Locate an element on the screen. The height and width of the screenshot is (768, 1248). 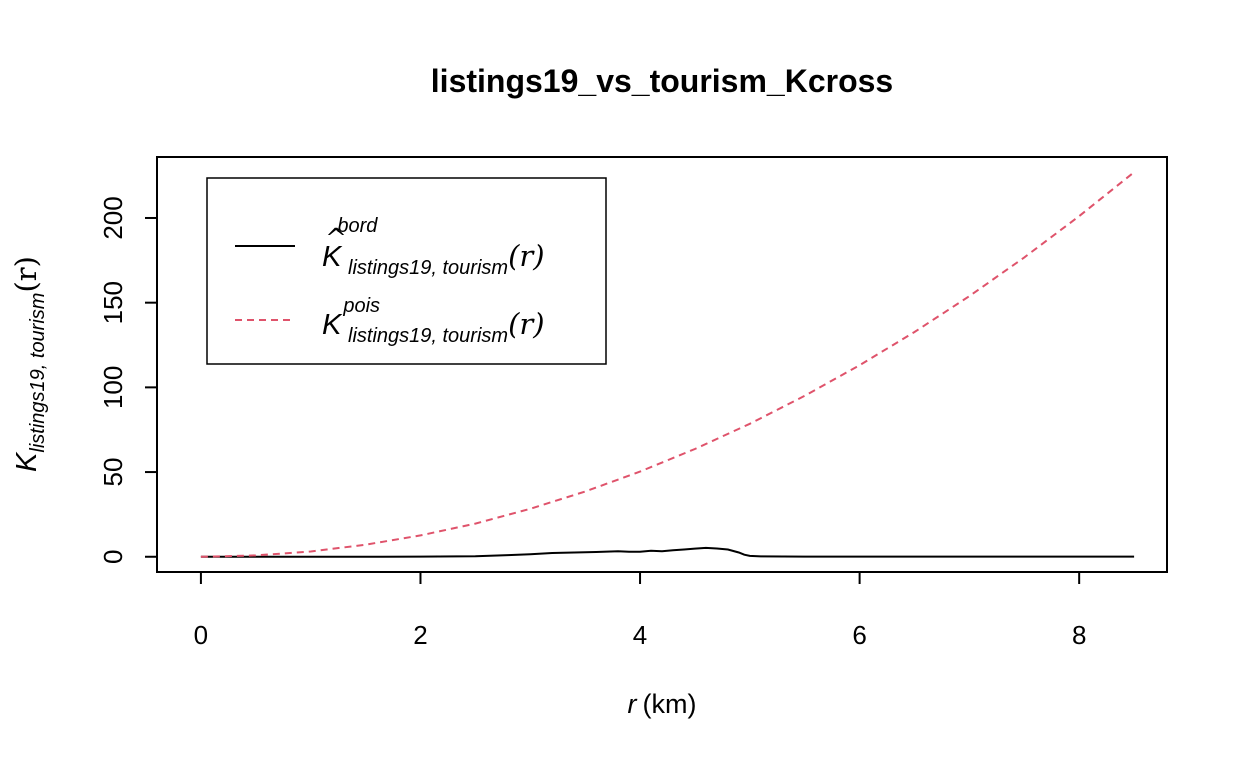
svg-text: Klistings19, tourism(r) is located at coordinates (29, 364).